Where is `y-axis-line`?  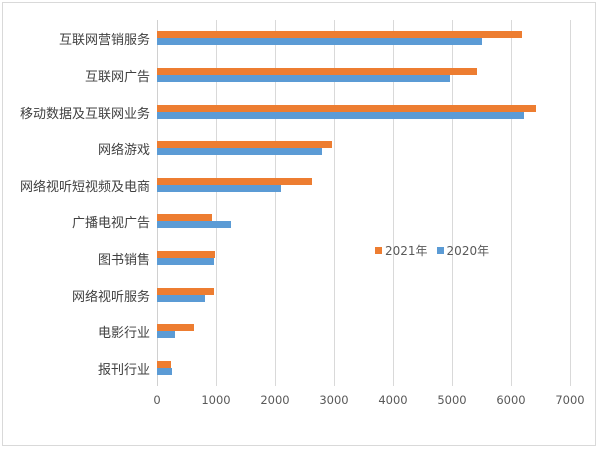
y-axis-line is located at coordinates (157, 203).